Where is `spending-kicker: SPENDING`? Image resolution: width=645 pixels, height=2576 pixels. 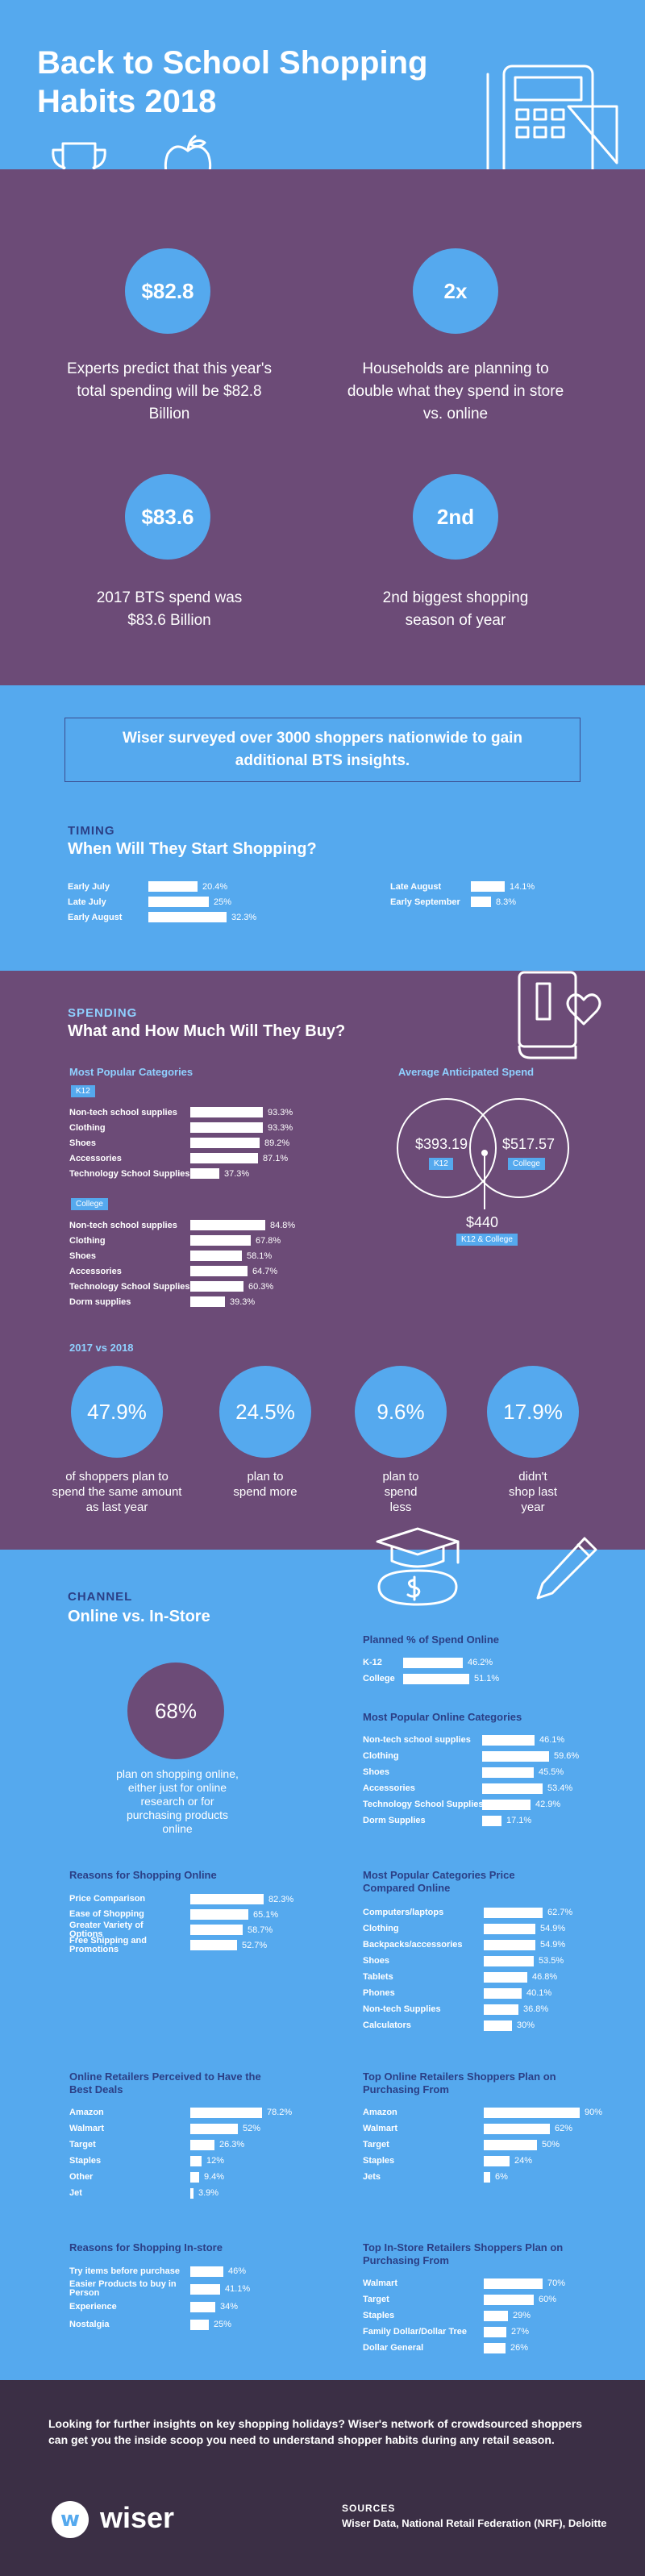 spending-kicker: SPENDING is located at coordinates (103, 1013).